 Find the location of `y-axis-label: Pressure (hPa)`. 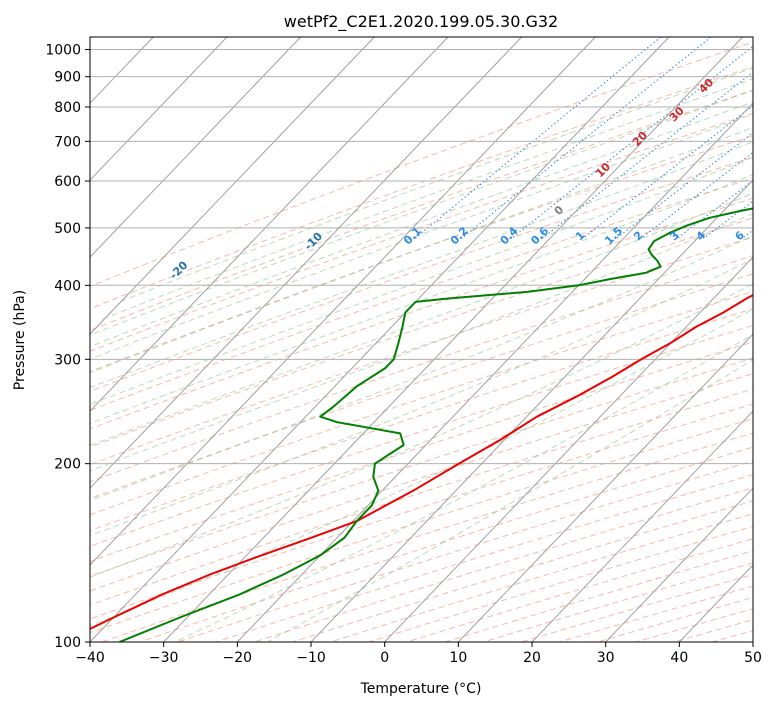

y-axis-label: Pressure (hPa) is located at coordinates (20, 340).